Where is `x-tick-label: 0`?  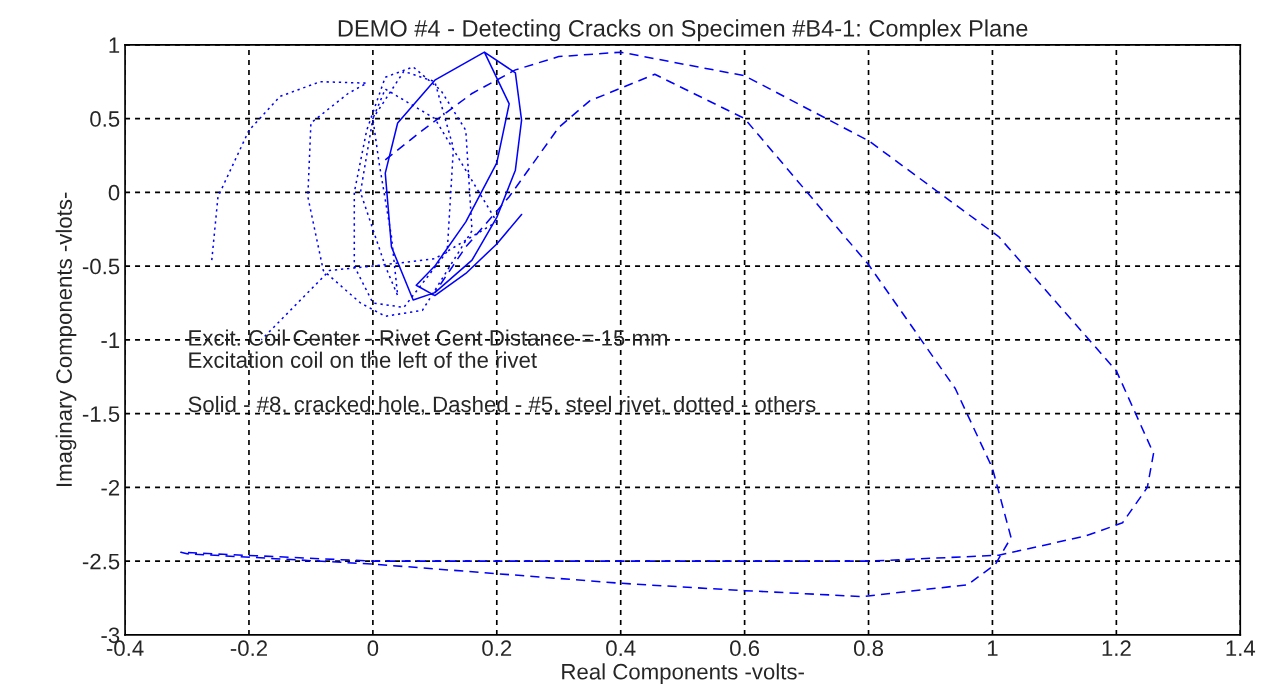
x-tick-label: 0 is located at coordinates (373, 648).